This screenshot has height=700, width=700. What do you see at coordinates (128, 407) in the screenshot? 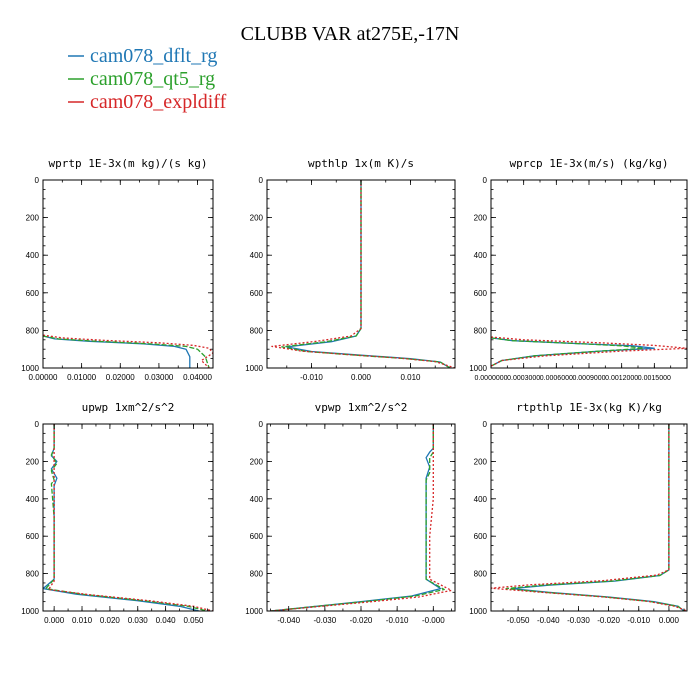
I see `panel-title: upwp 1xm^2/s^2` at bounding box center [128, 407].